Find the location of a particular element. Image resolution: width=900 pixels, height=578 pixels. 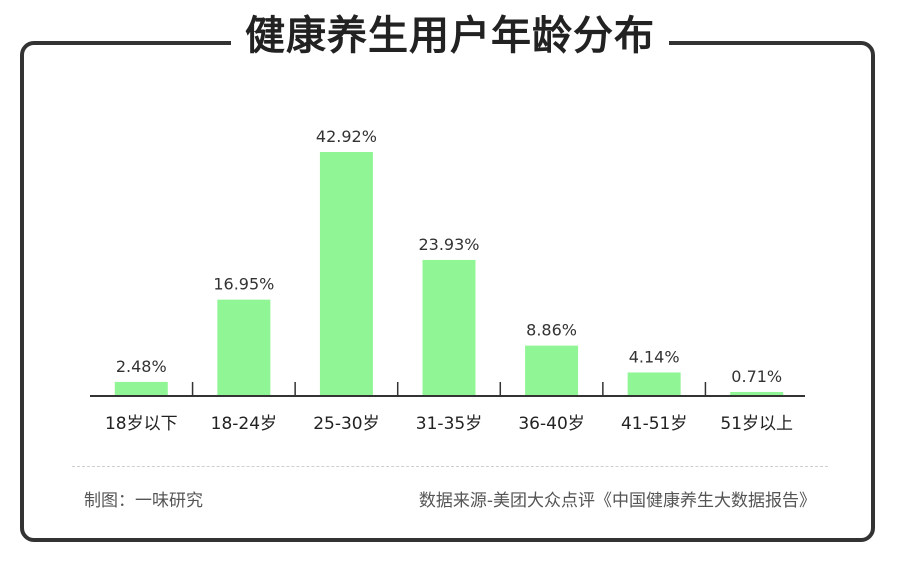

category-label-6: 51岁以上 is located at coordinates (756, 424).